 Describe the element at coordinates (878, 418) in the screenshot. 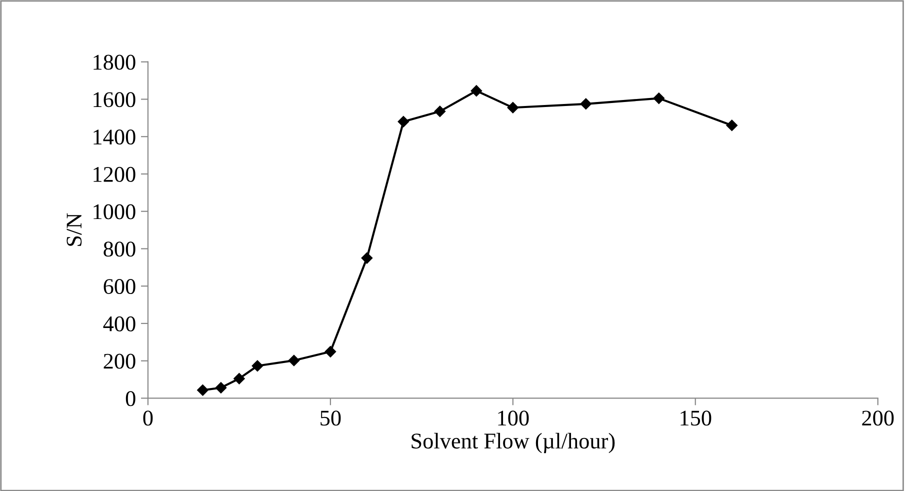

I see `x-tick-label: 200` at that location.